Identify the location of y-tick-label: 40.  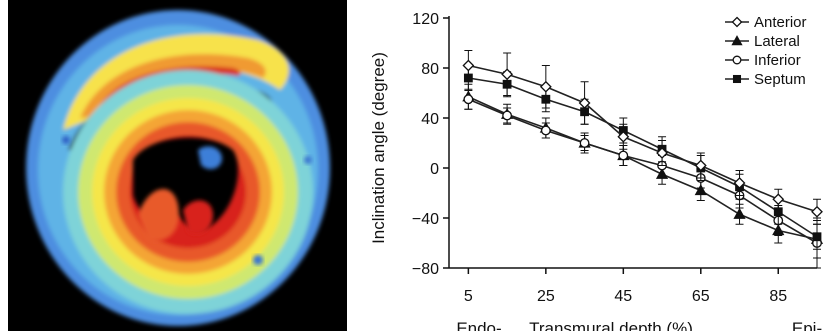
(430, 119).